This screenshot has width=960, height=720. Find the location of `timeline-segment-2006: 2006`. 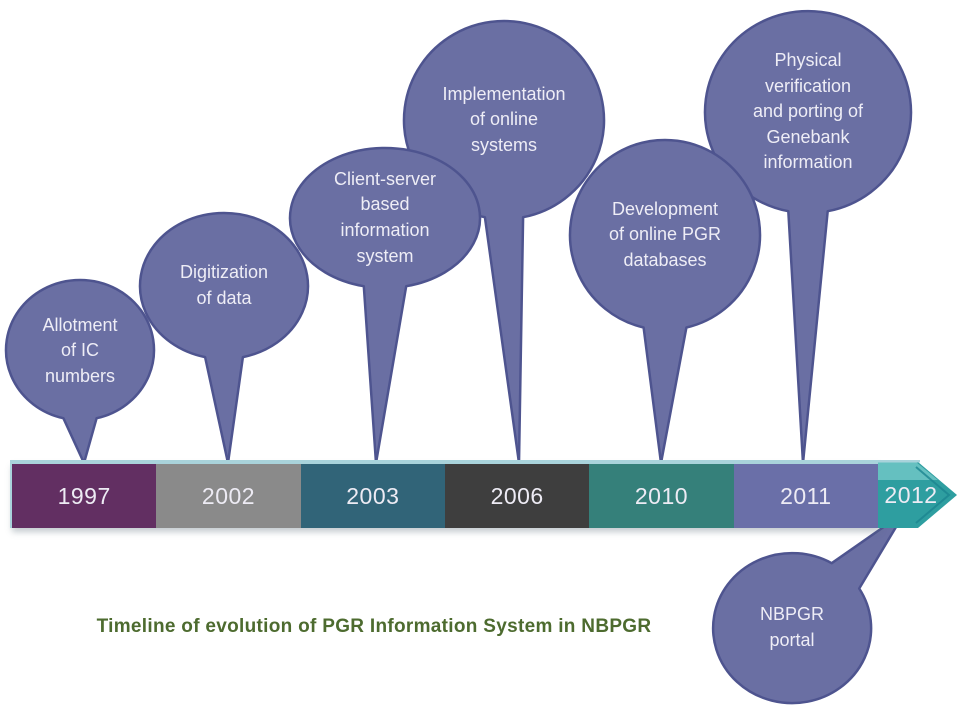

timeline-segment-2006: 2006 is located at coordinates (517, 496).